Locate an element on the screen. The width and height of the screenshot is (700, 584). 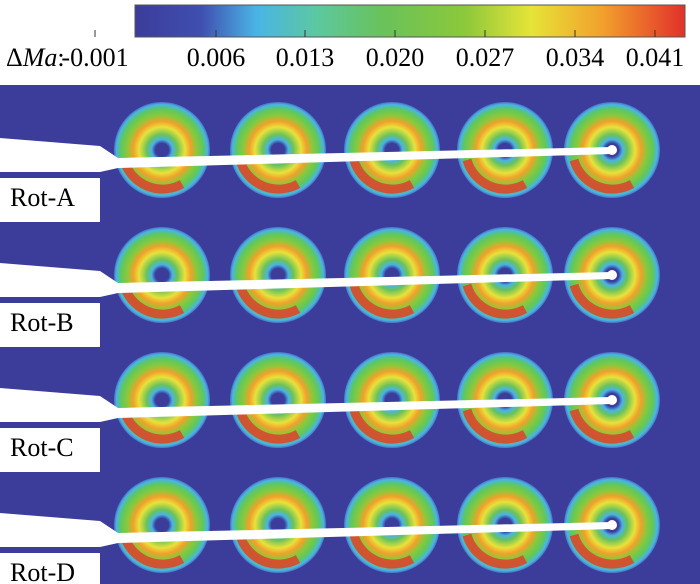
row-label: Rot-B is located at coordinates (42, 322).